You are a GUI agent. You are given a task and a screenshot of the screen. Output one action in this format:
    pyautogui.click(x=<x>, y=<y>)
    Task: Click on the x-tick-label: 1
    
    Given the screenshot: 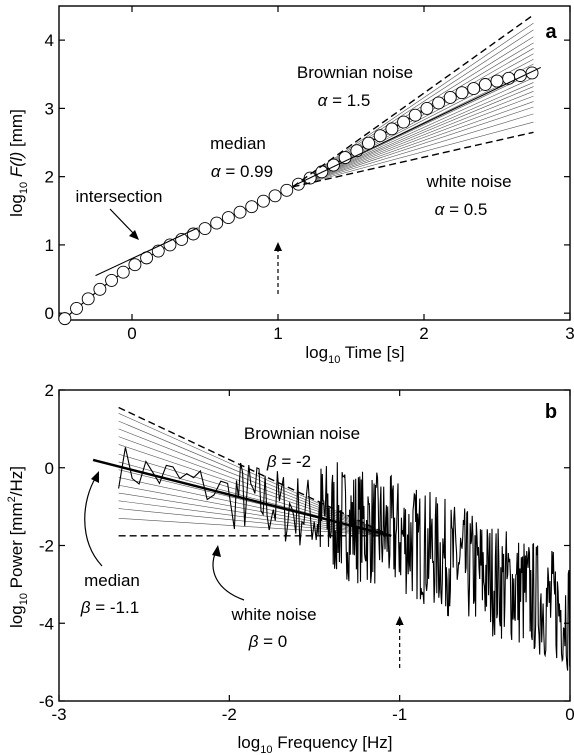 What is the action you would take?
    pyautogui.click(x=277, y=333)
    